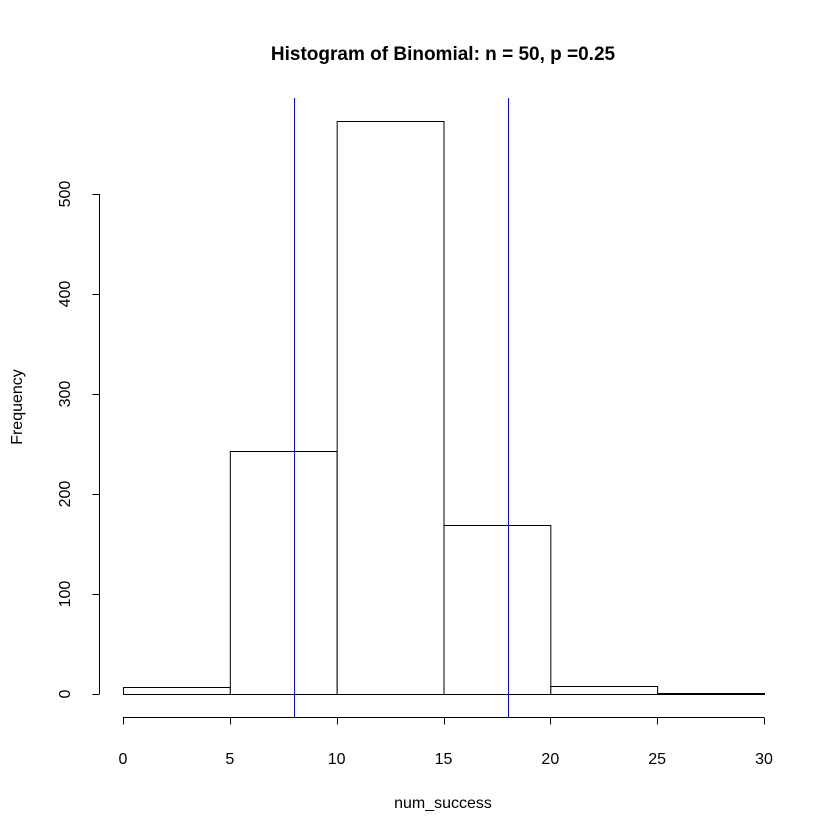  What do you see at coordinates (229, 759) in the screenshot?
I see `x-tick-label-1: 5` at bounding box center [229, 759].